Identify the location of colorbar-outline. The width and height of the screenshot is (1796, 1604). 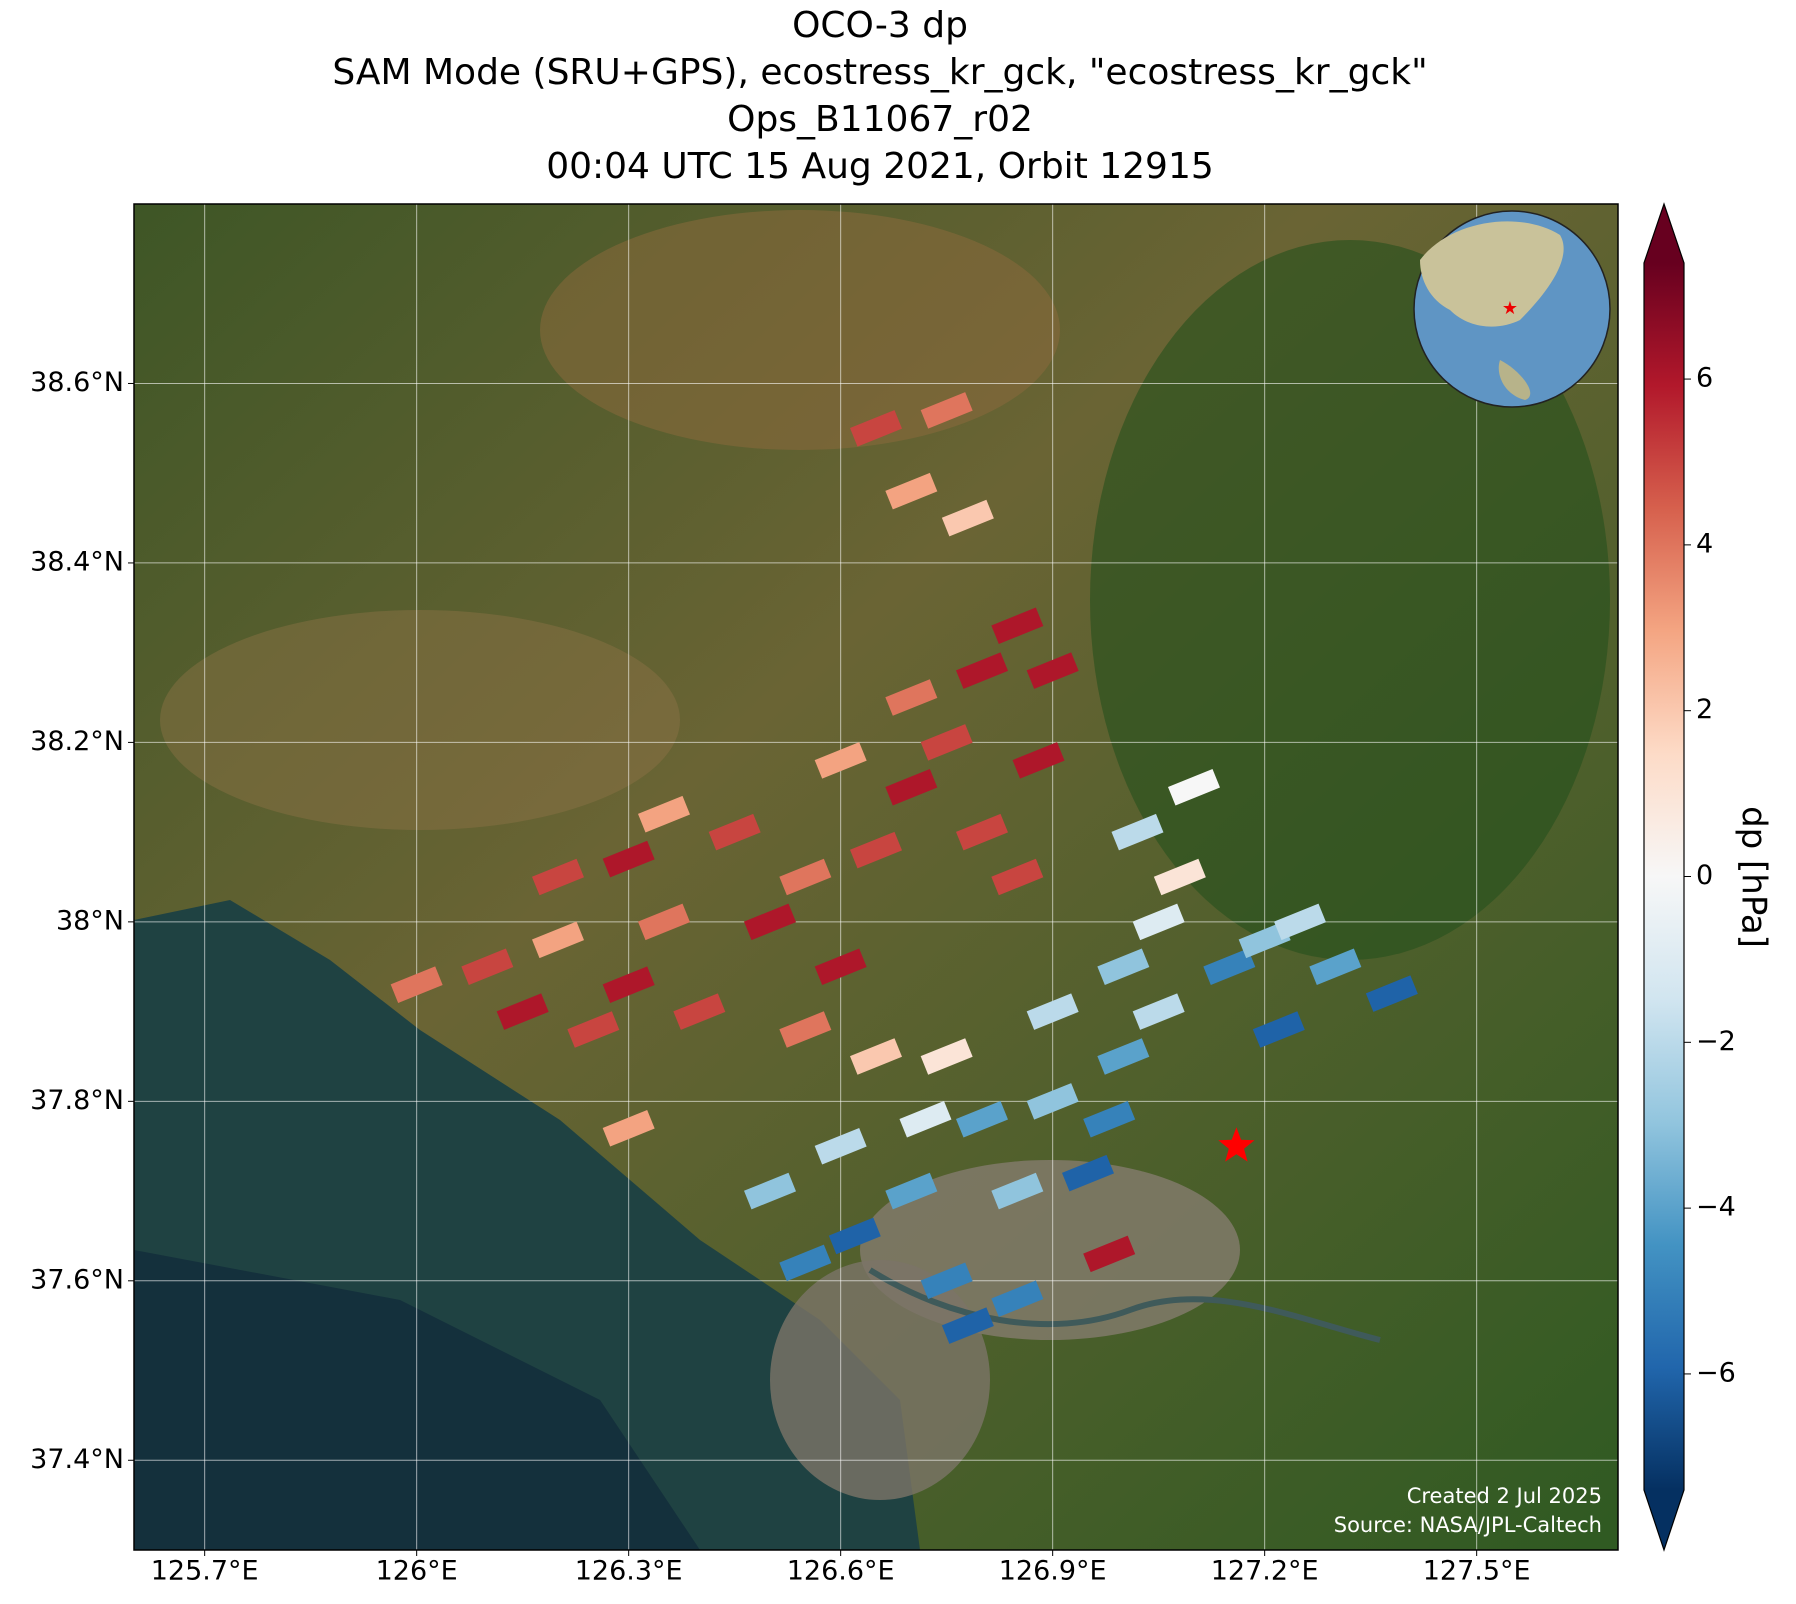
(1664, 877).